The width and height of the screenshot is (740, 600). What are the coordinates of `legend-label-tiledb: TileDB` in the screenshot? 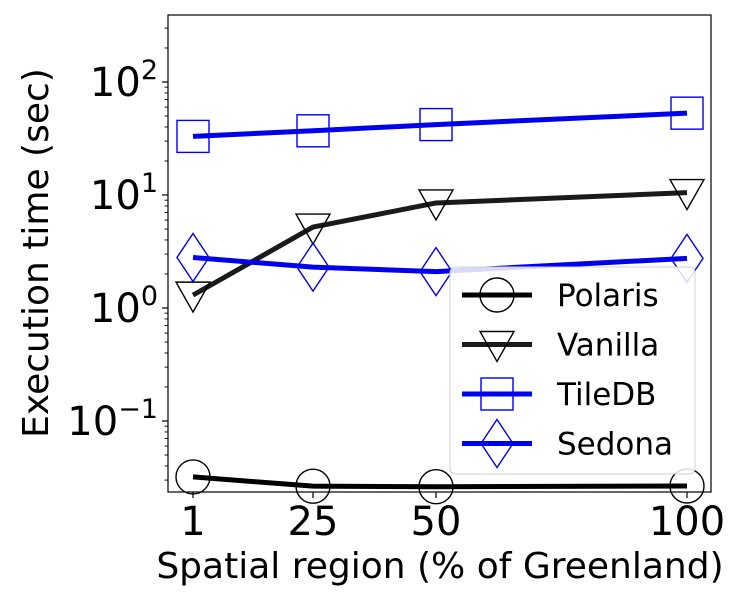 It's located at (606, 395).